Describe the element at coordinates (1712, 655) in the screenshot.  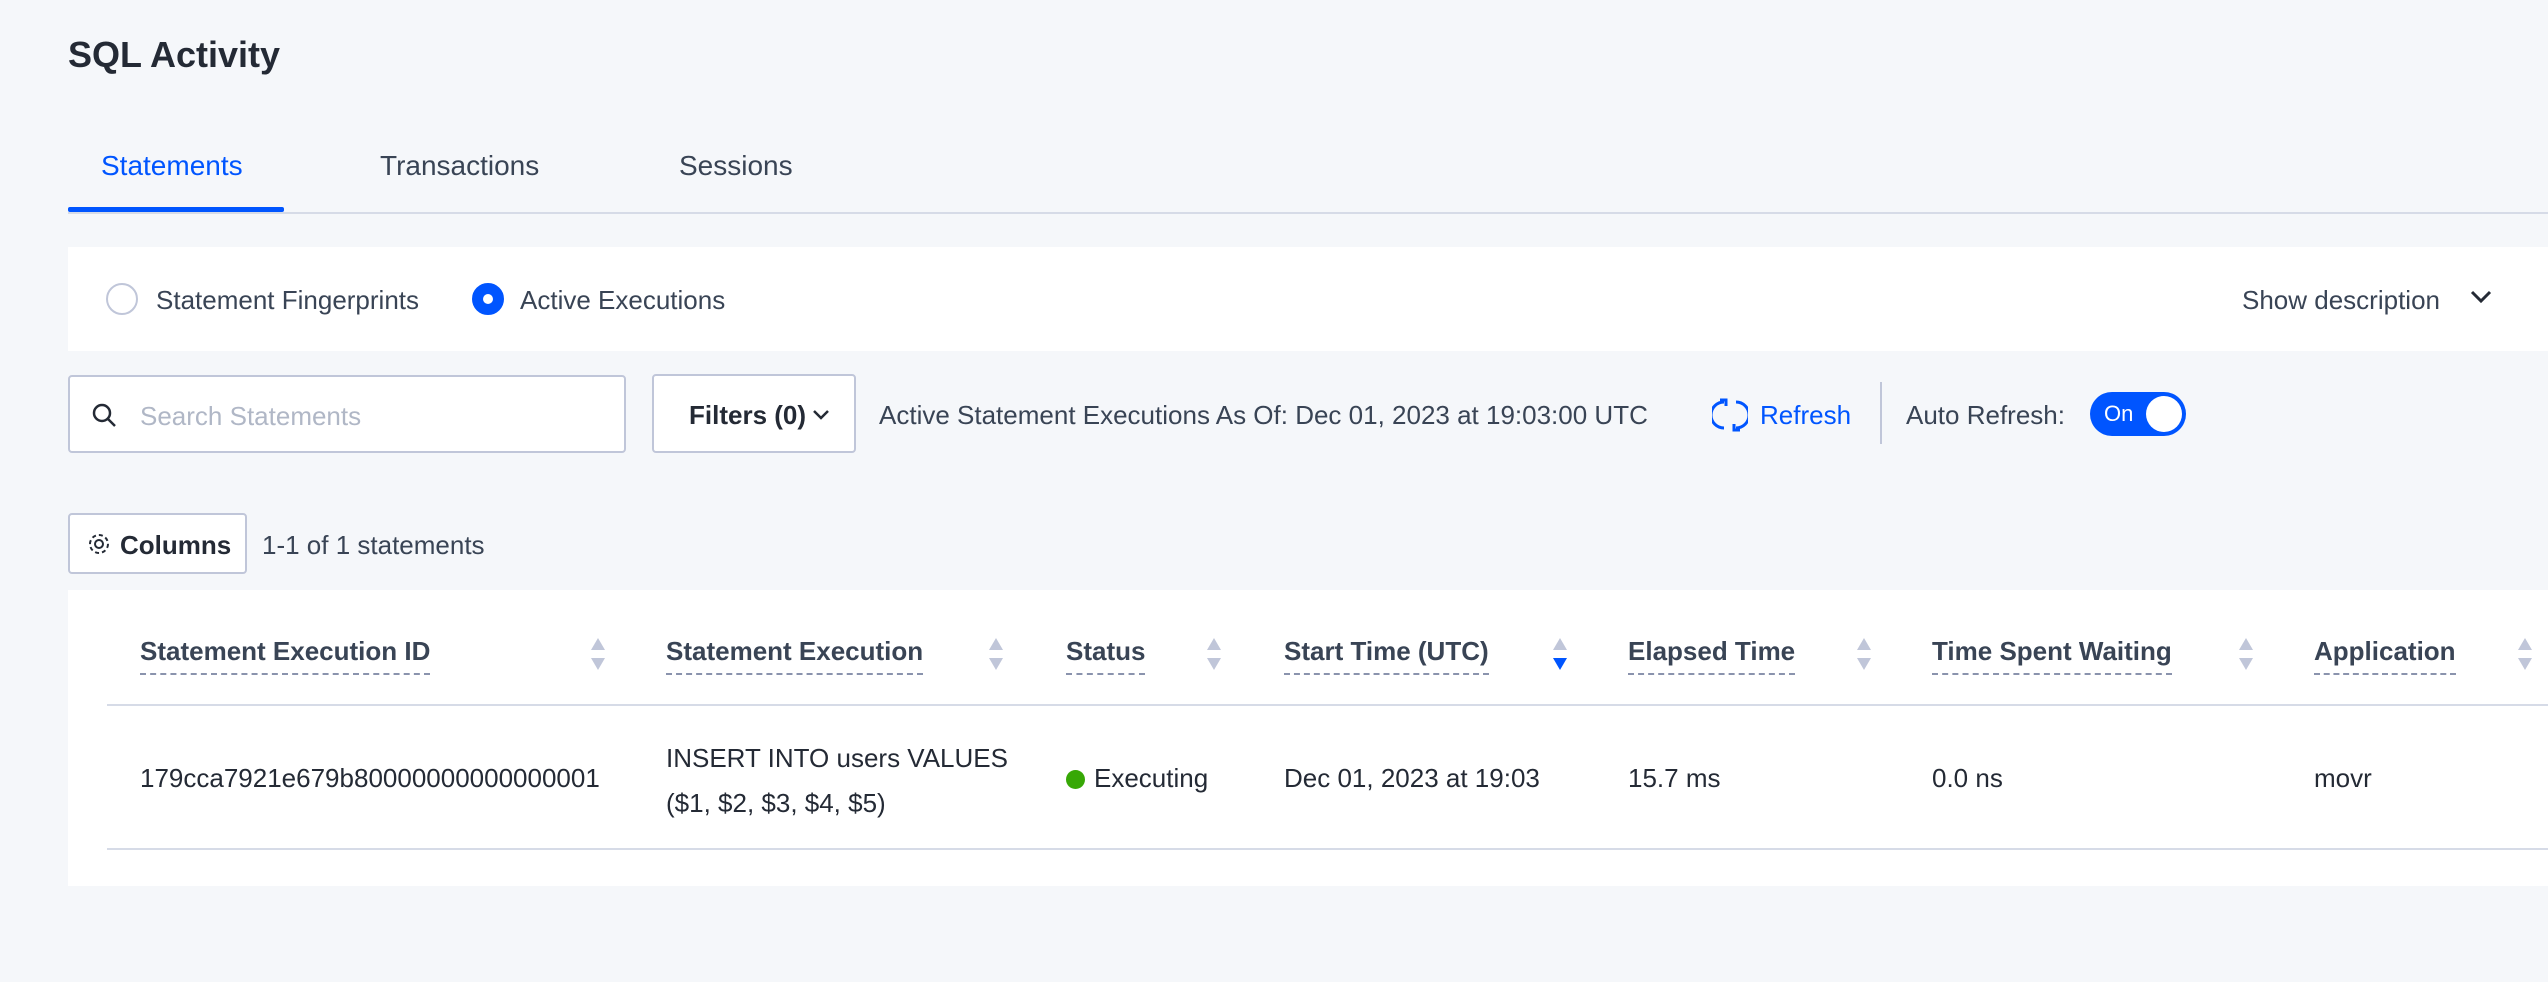
I see `header-elapsed-time: Elapsed Time` at that location.